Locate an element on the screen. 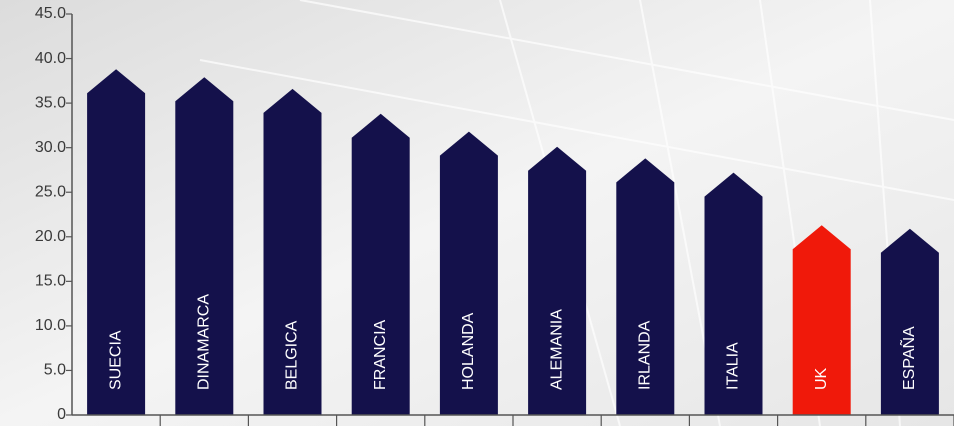 This screenshot has height=426, width=954. y-tick-label: 10.0 is located at coordinates (50, 325).